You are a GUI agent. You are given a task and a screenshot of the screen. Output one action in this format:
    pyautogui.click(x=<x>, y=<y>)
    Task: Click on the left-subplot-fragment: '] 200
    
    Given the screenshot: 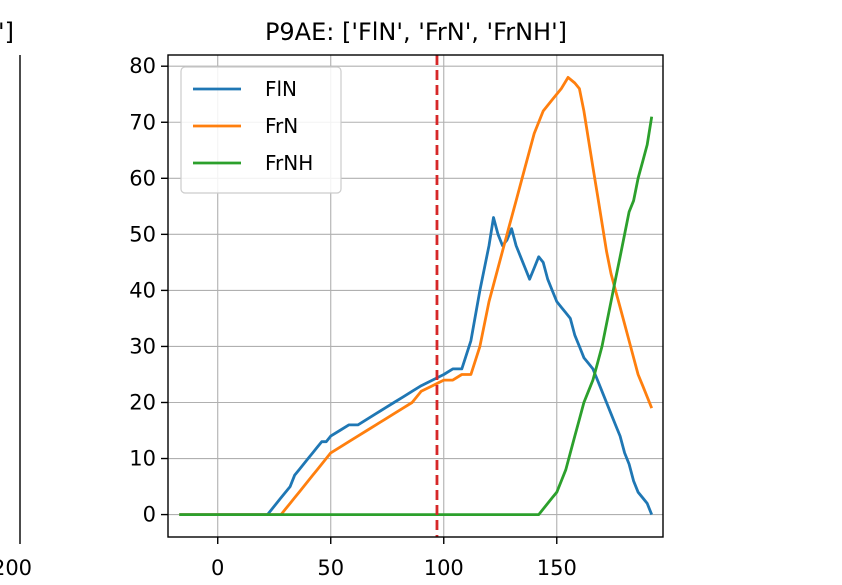 What is the action you would take?
    pyautogui.click(x=16, y=299)
    